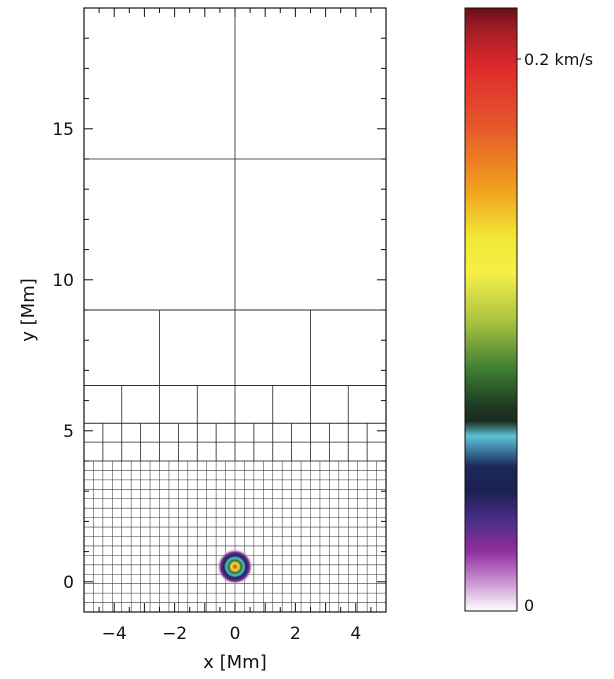 The height and width of the screenshot is (679, 614). I want to click on y-tick-label: 0, so click(68, 583).